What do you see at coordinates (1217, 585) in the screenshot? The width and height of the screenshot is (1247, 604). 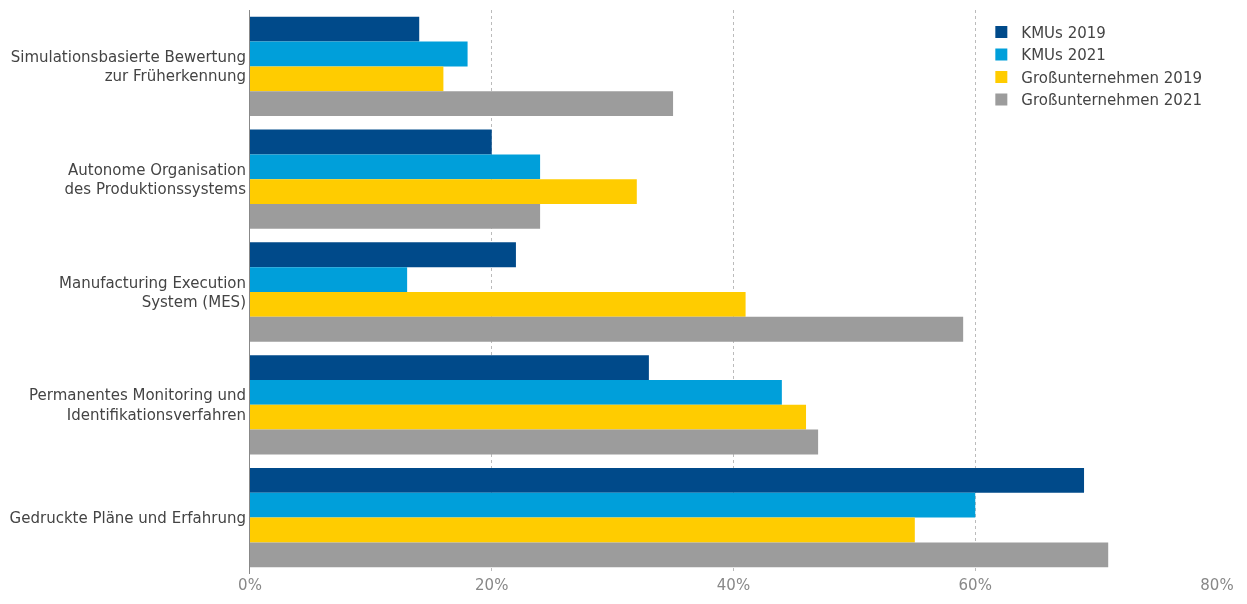 I see `x-tick-label: 80%` at bounding box center [1217, 585].